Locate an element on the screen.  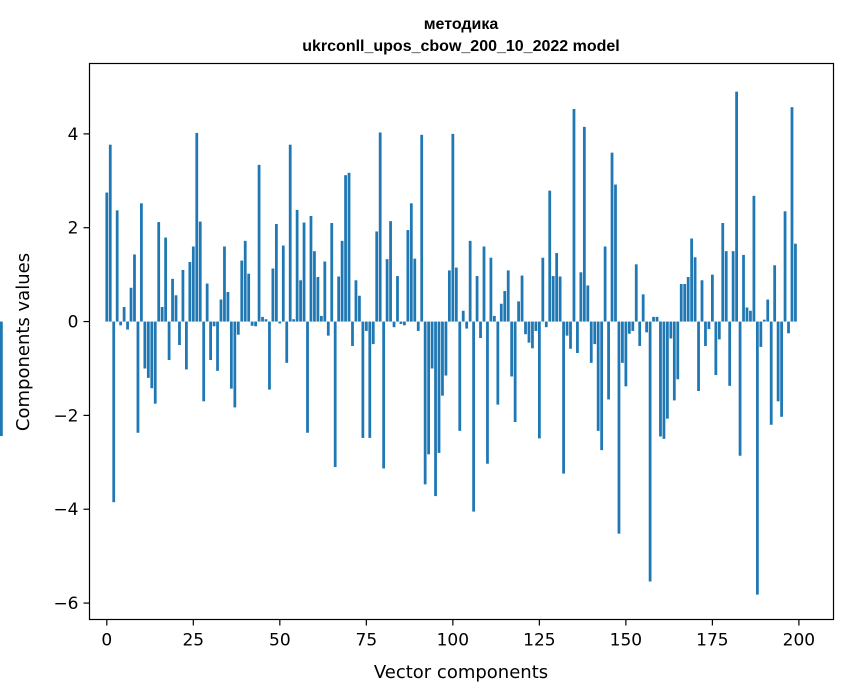
y-tick-label: −4 is located at coordinates (65, 510).